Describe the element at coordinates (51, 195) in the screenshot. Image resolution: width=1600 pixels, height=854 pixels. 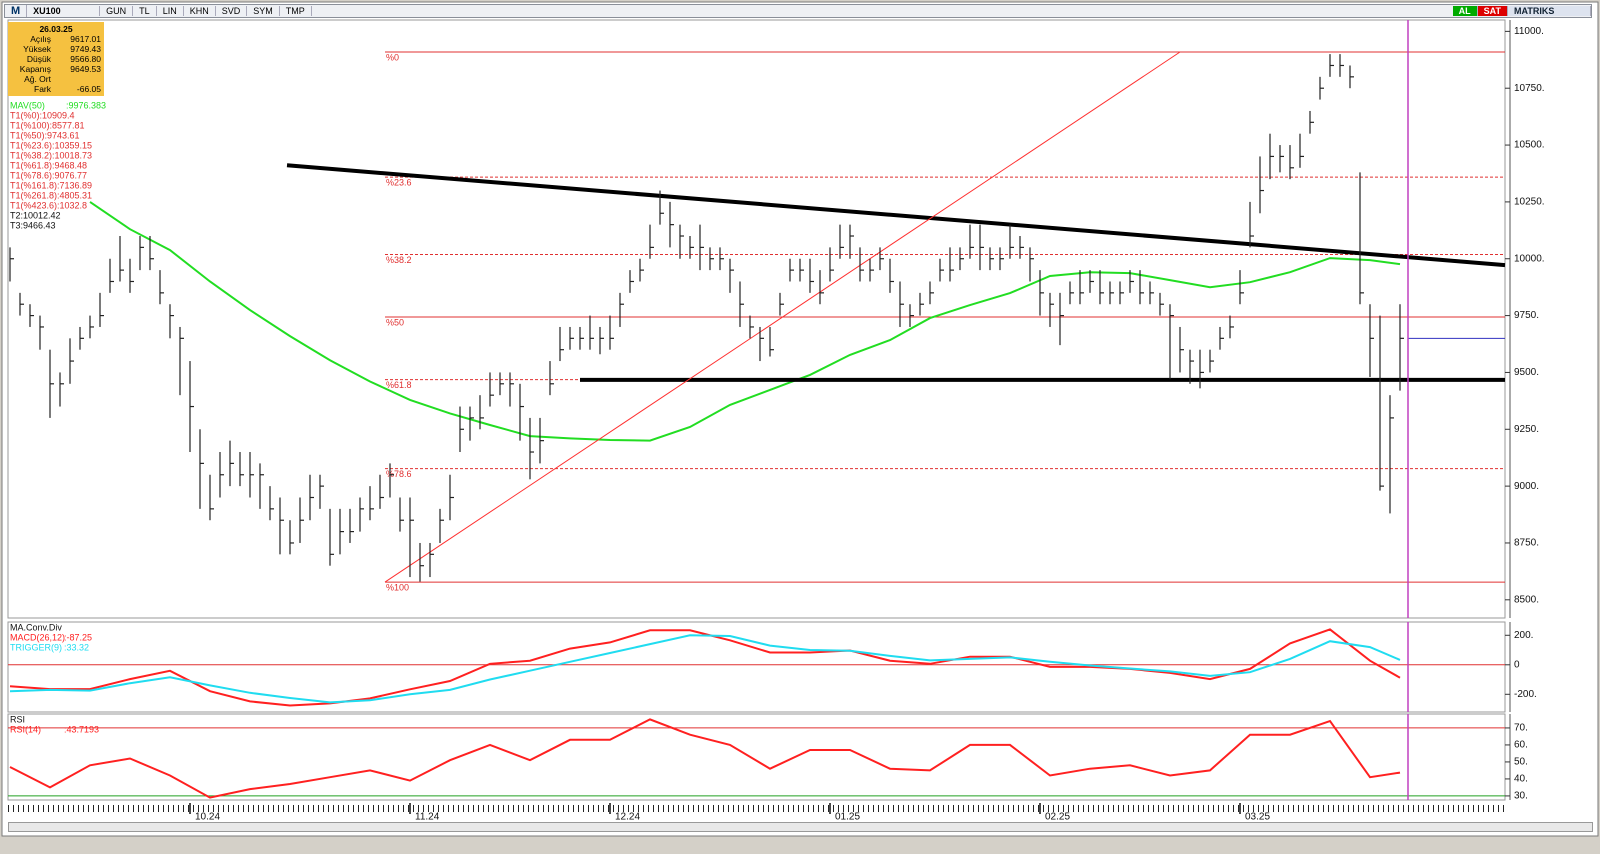
I see `legend-note: T1(%261.8):4805.31` at that location.